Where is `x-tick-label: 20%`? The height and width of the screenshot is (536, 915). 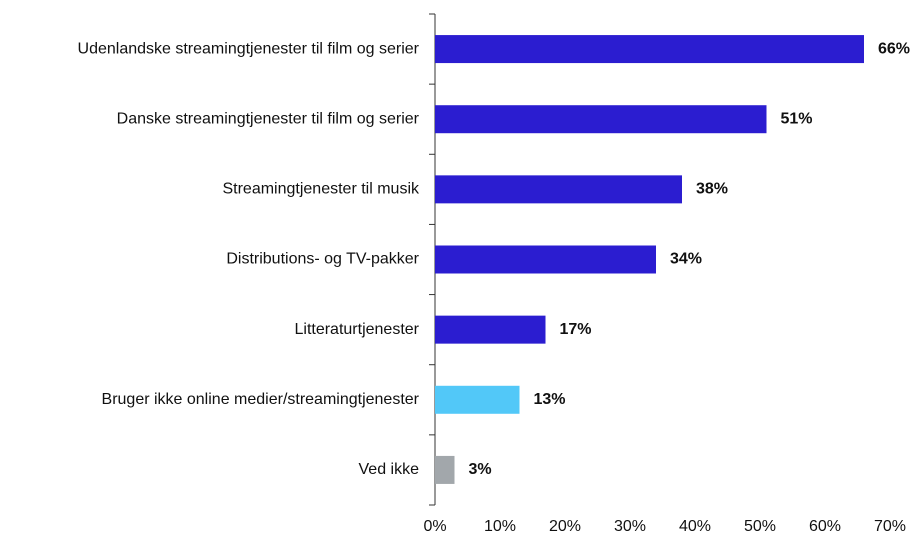
x-tick-label: 20% is located at coordinates (565, 526).